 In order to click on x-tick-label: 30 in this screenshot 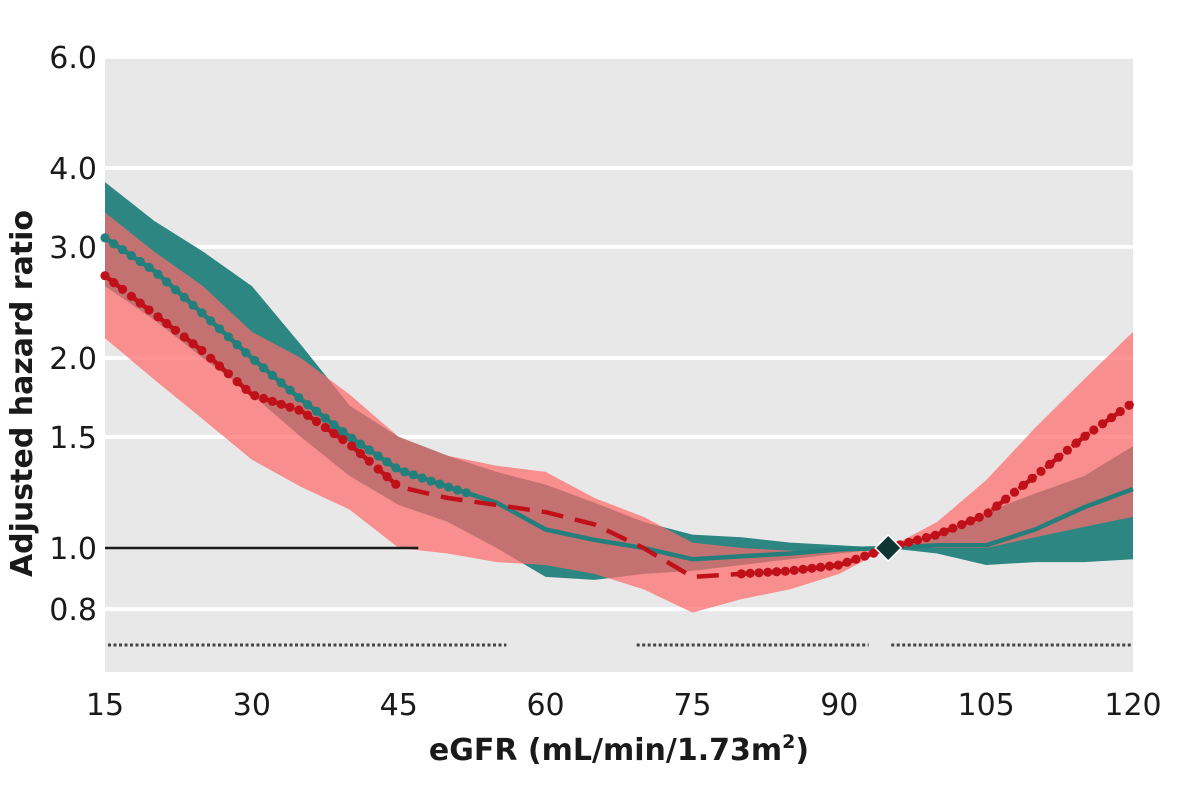, I will do `click(252, 705)`.